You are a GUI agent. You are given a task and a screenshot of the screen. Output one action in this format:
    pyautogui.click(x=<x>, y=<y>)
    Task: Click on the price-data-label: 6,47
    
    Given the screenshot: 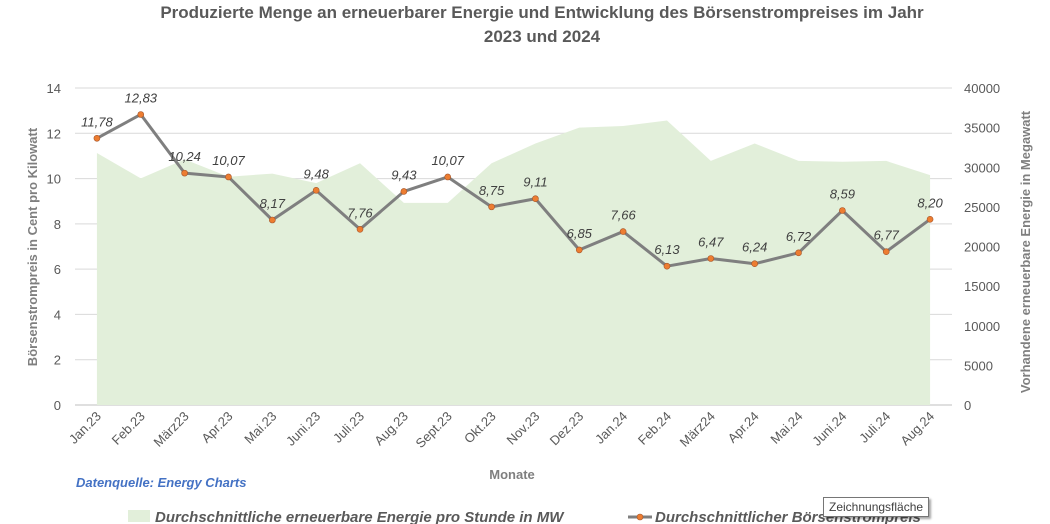 What is the action you would take?
    pyautogui.click(x=711, y=242)
    